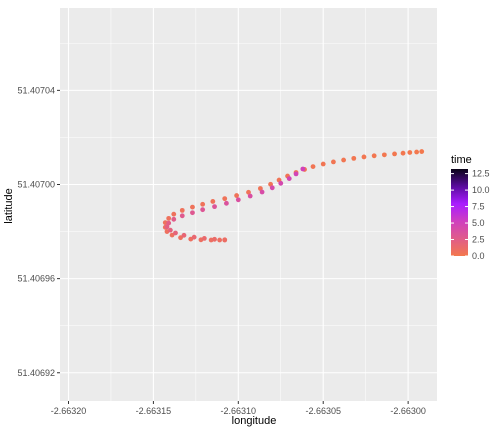 This screenshot has height=432, width=504. I want to click on x-axis: -2.66320 -2.66315 -2.66310 -2.66305 -2.66300, so click(238, 408).